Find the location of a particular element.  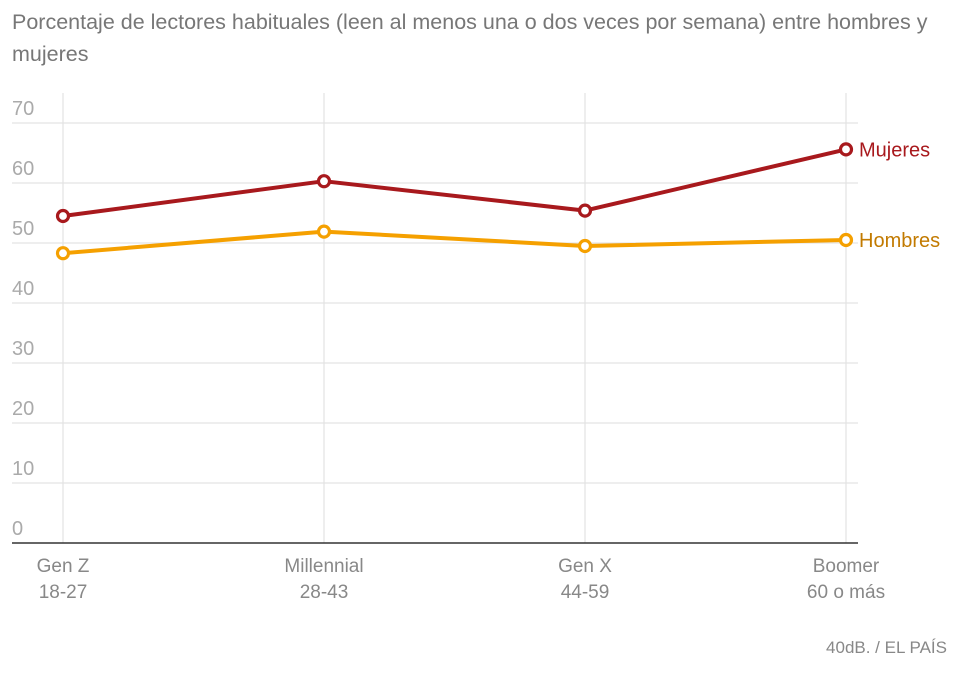

series-label: Hombres is located at coordinates (899, 241).